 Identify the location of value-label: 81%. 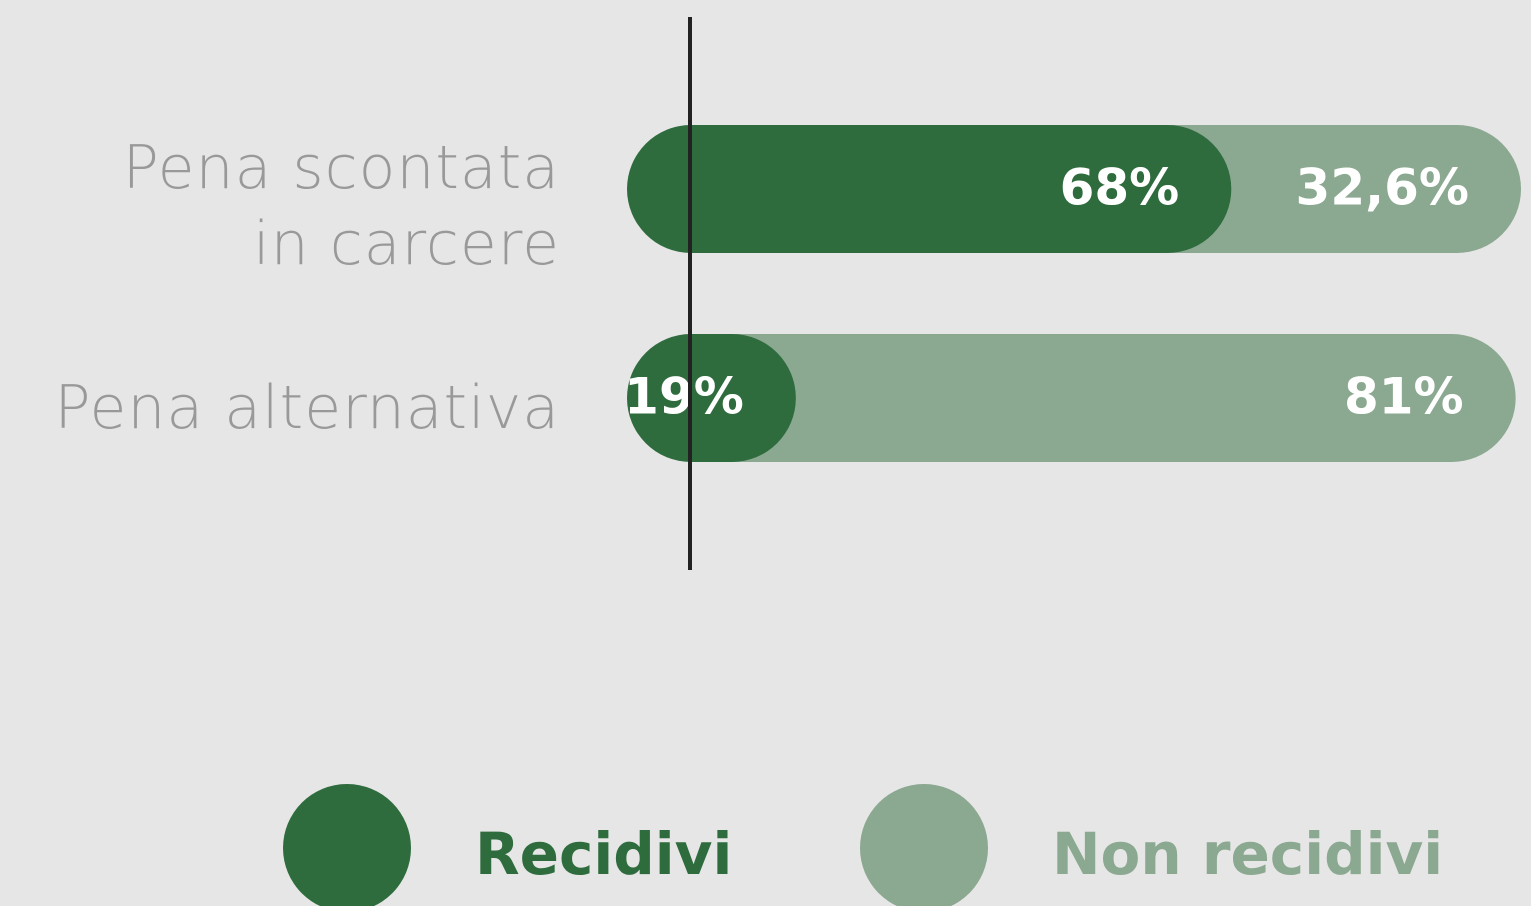
(1404, 397).